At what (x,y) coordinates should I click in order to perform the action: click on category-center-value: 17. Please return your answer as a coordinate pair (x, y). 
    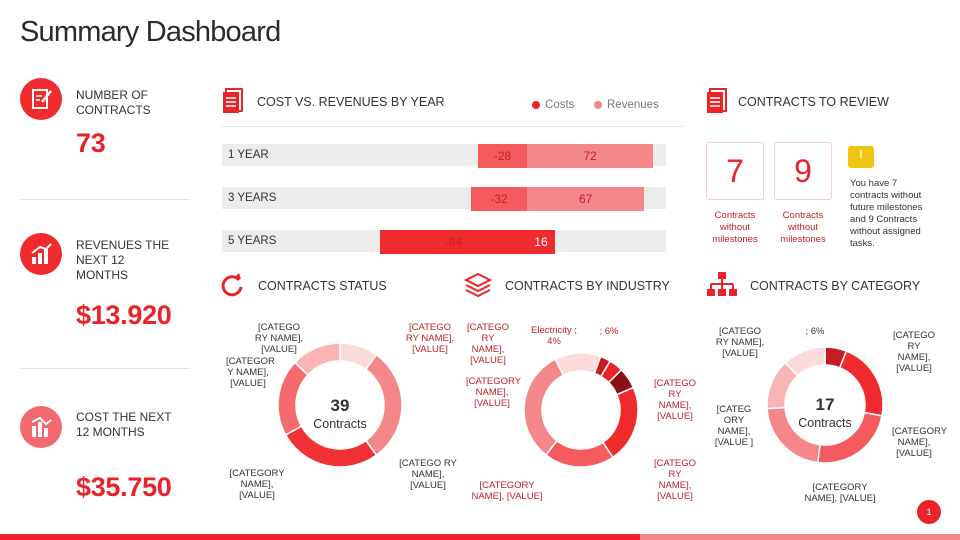
    Looking at the image, I should click on (825, 404).